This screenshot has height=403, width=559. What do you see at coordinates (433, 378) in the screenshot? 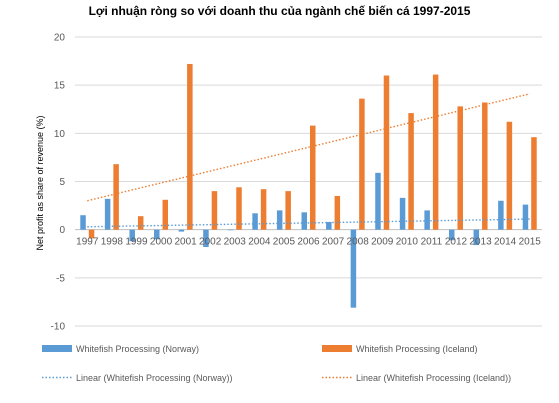
I see `legend-label: Linear (Whitefish Processing (Iceland))` at bounding box center [433, 378].